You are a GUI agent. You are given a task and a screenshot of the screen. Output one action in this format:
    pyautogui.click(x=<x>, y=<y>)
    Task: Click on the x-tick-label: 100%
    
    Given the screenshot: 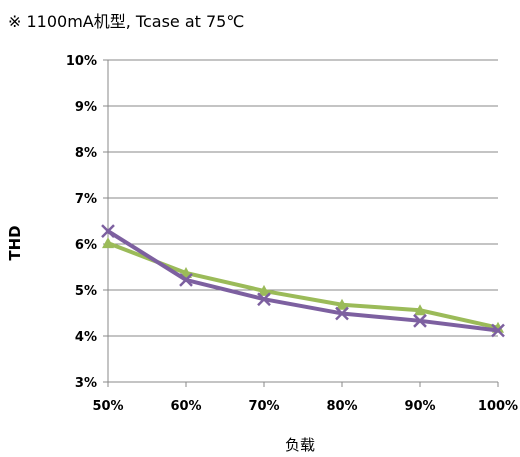 What is the action you would take?
    pyautogui.click(x=498, y=406)
    